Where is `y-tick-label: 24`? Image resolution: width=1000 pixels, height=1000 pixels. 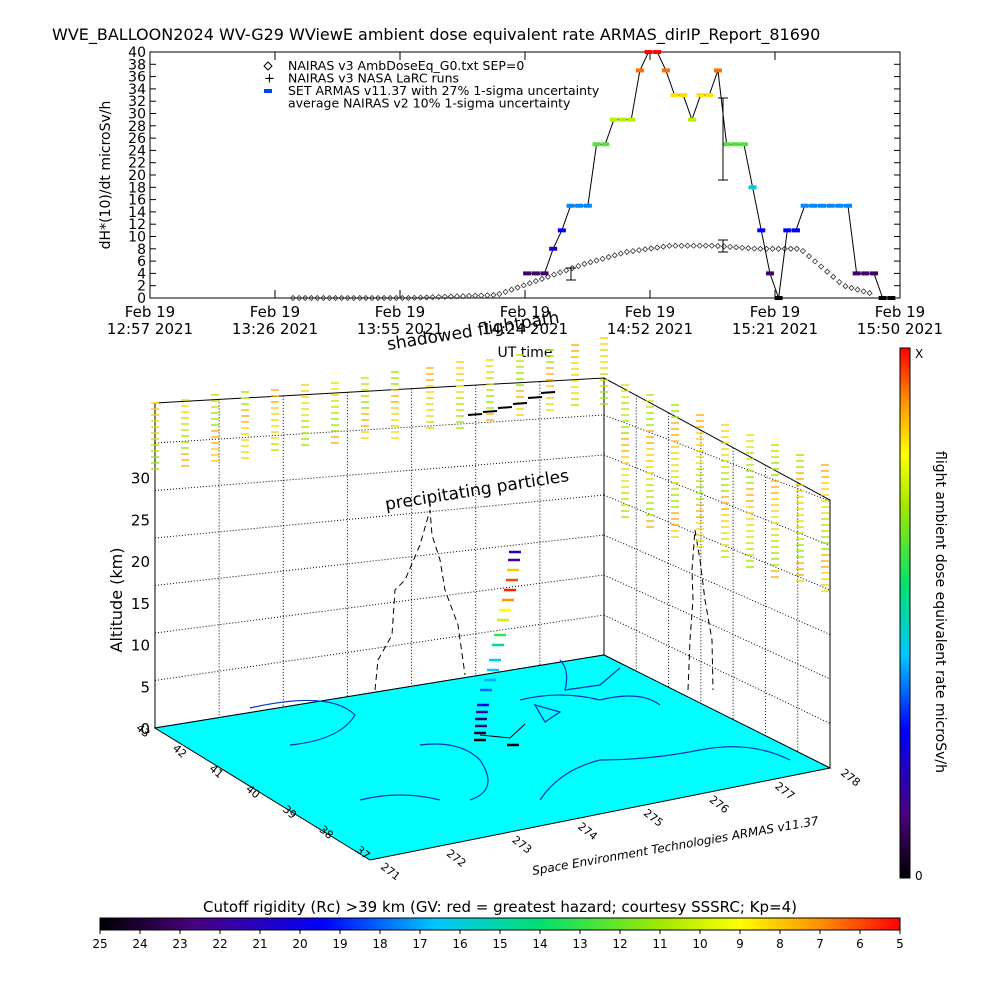
y-tick-label: 24 is located at coordinates (137, 151).